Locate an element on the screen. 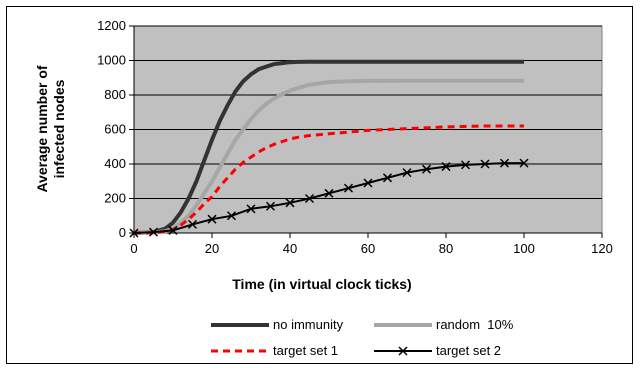  legend-item-random-10: random 10% is located at coordinates (444, 324).